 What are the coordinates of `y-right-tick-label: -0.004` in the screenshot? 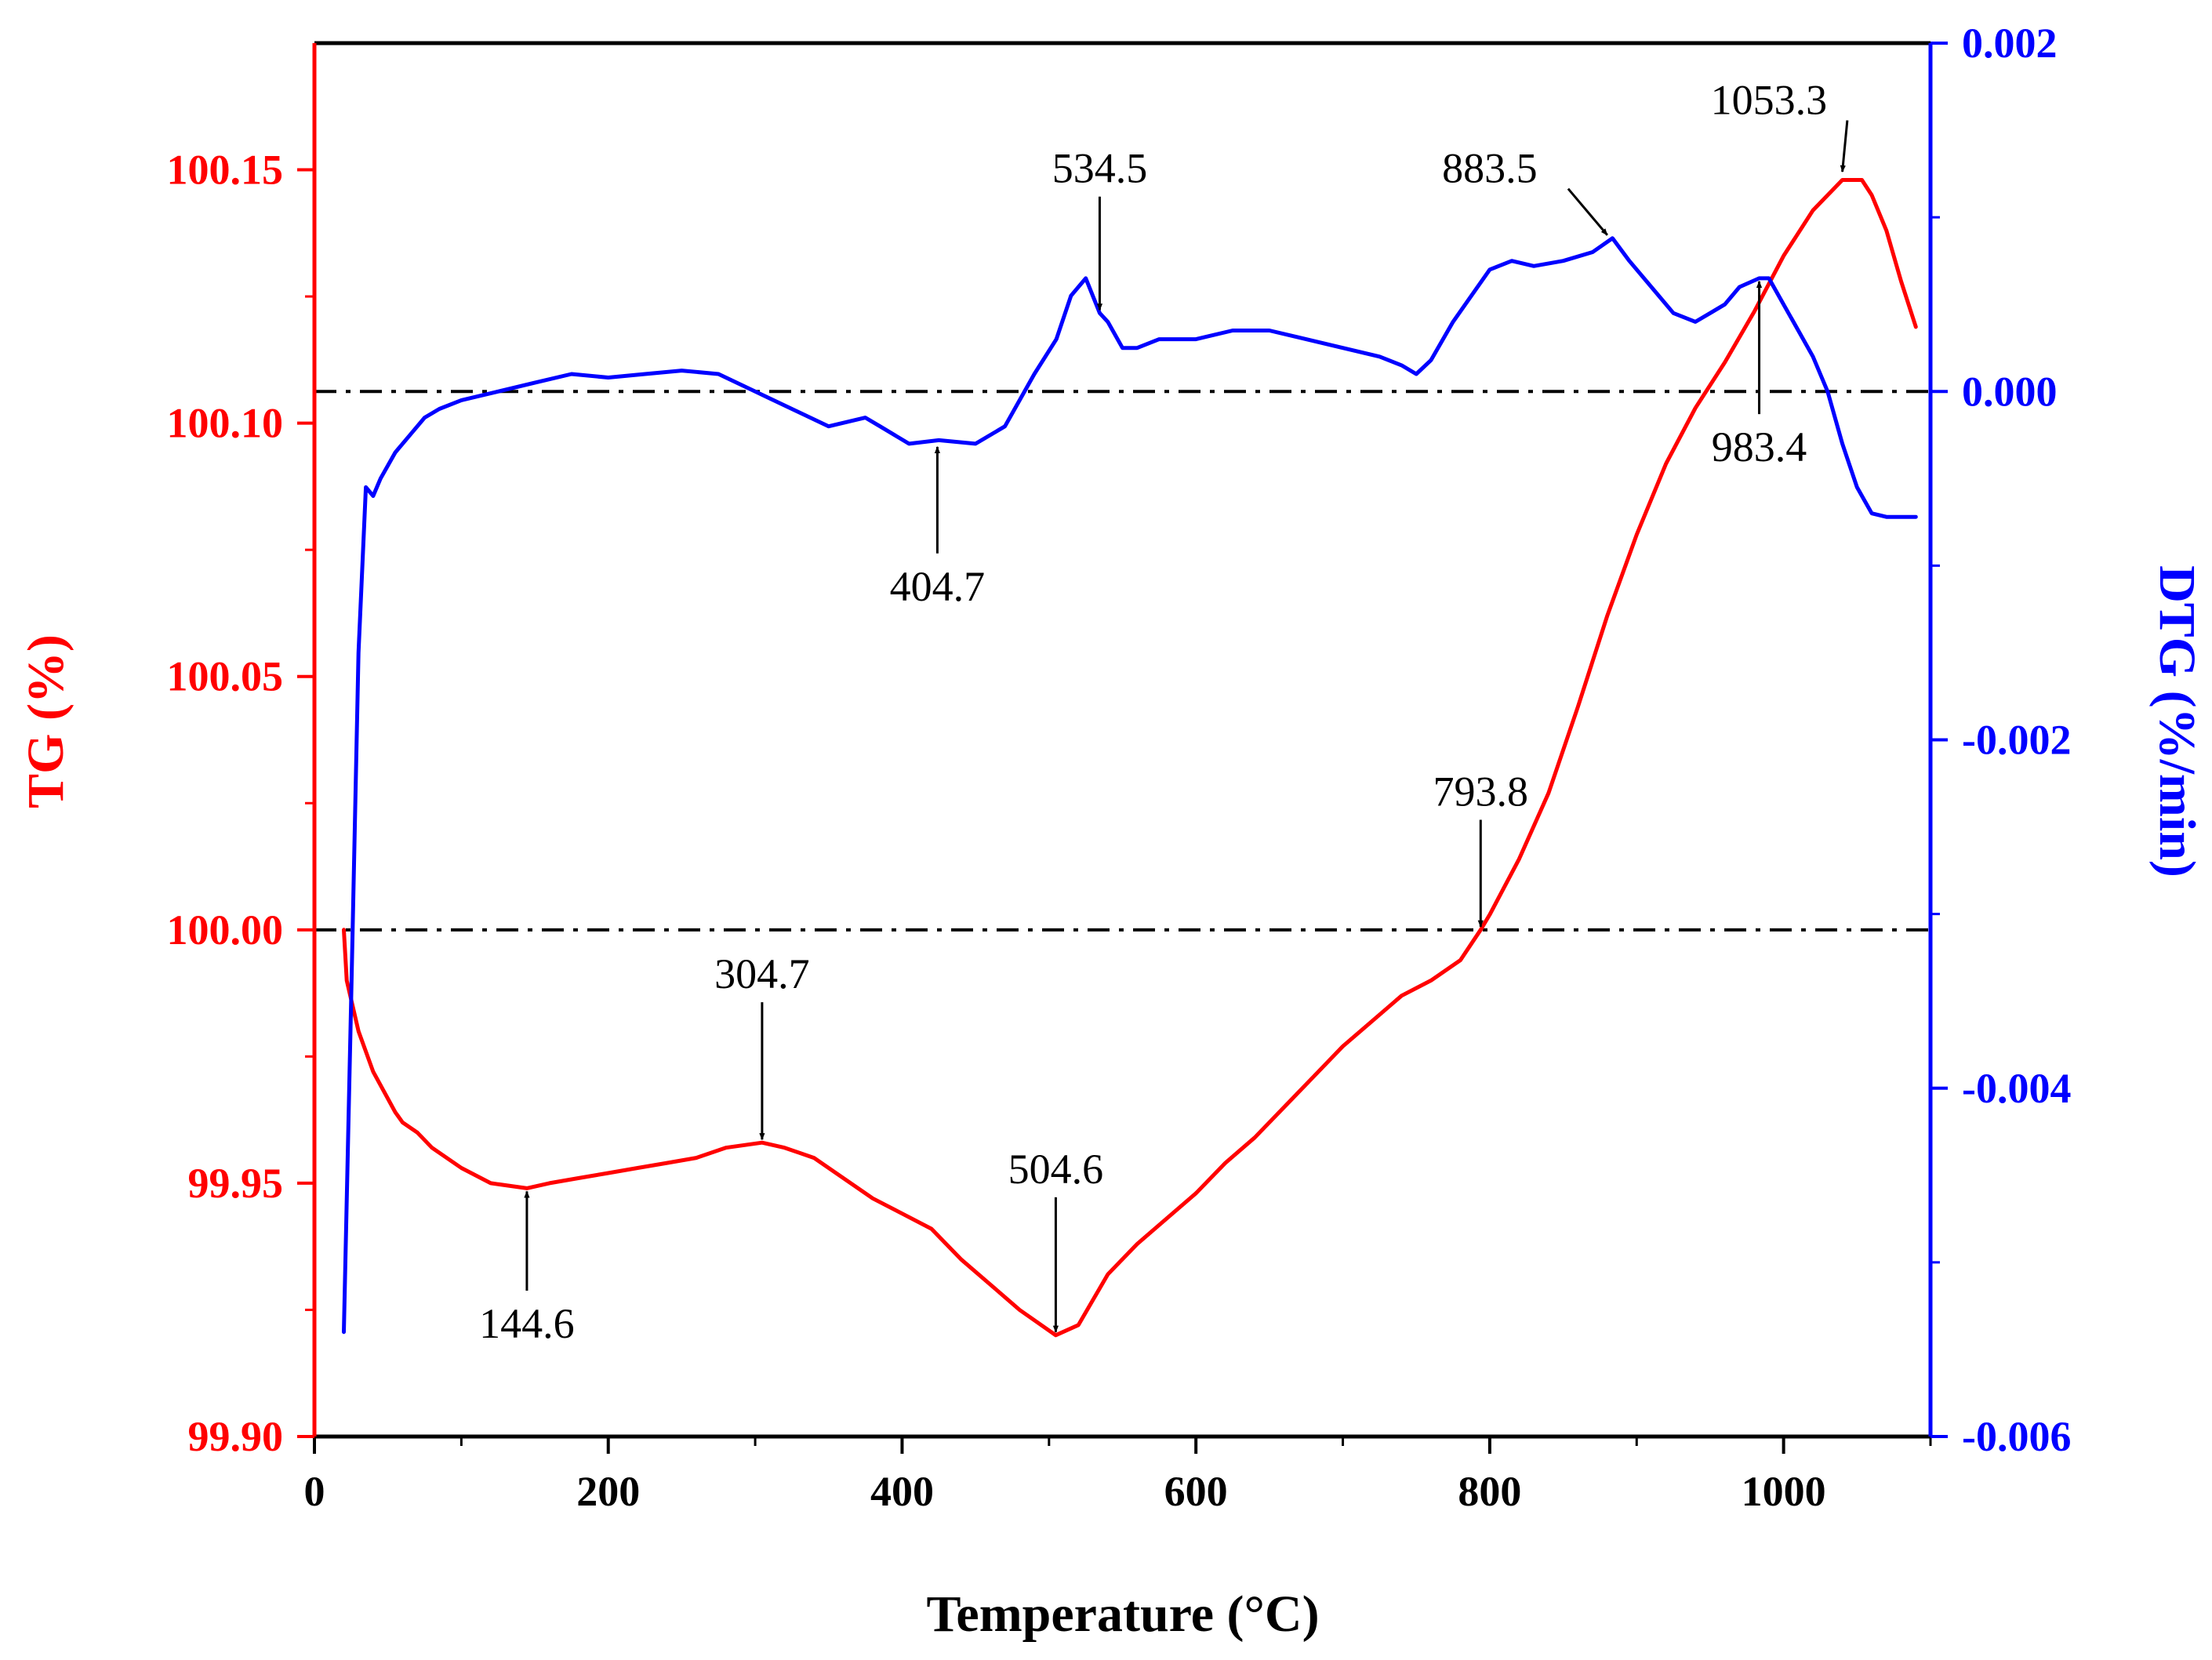 It's located at (2016, 1088).